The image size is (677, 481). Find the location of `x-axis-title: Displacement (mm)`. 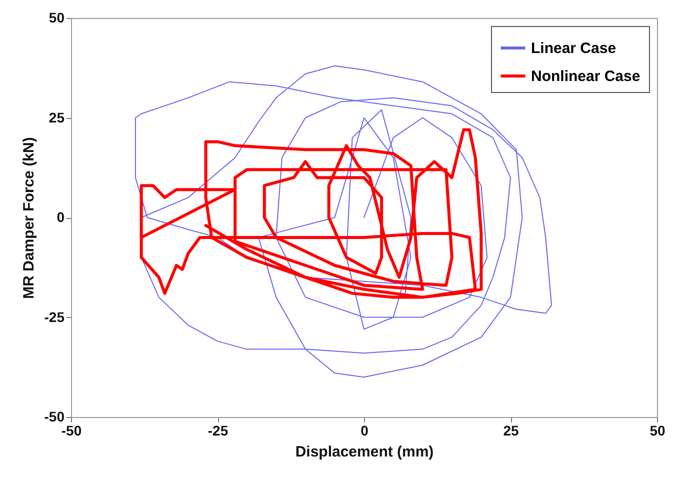

x-axis-title: Displacement (mm) is located at coordinates (364, 452).